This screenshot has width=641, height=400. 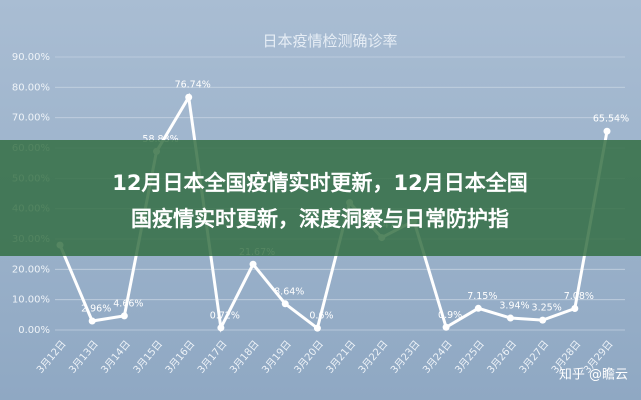 What do you see at coordinates (225, 315) in the screenshot?
I see `data-label: 0.72%` at bounding box center [225, 315].